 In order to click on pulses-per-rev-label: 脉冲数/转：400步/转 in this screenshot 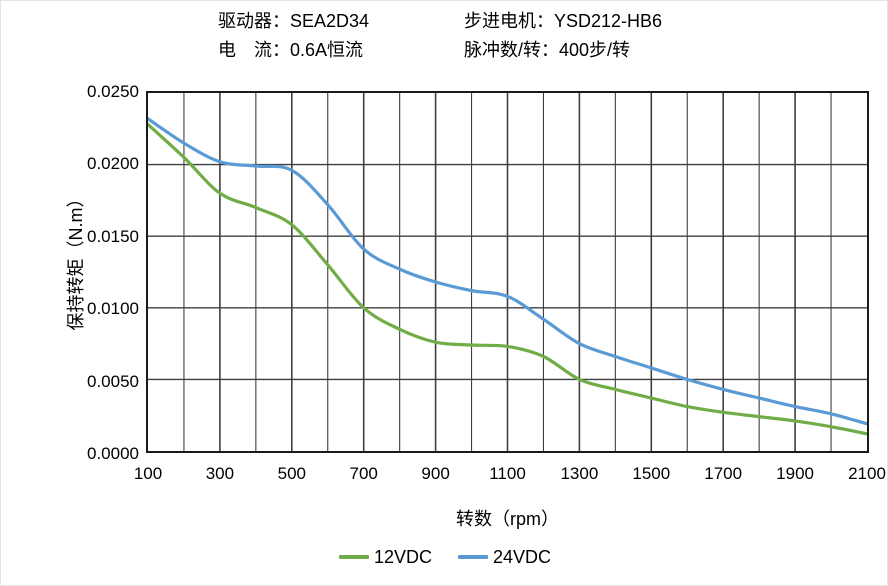, I will do `click(547, 50)`.